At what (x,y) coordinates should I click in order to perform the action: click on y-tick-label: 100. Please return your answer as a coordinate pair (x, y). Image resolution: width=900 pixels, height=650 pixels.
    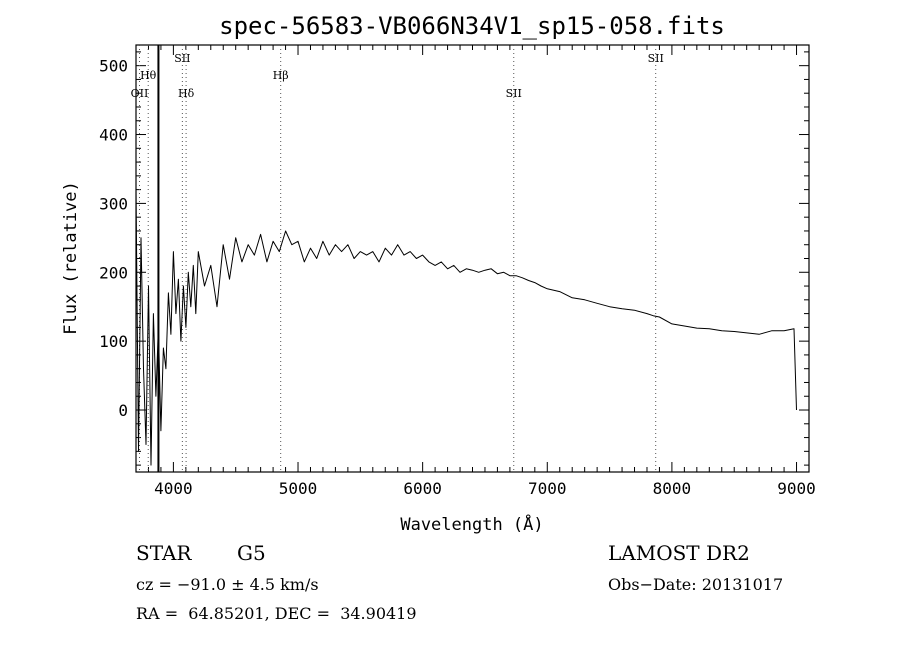
    Looking at the image, I should click on (113, 341).